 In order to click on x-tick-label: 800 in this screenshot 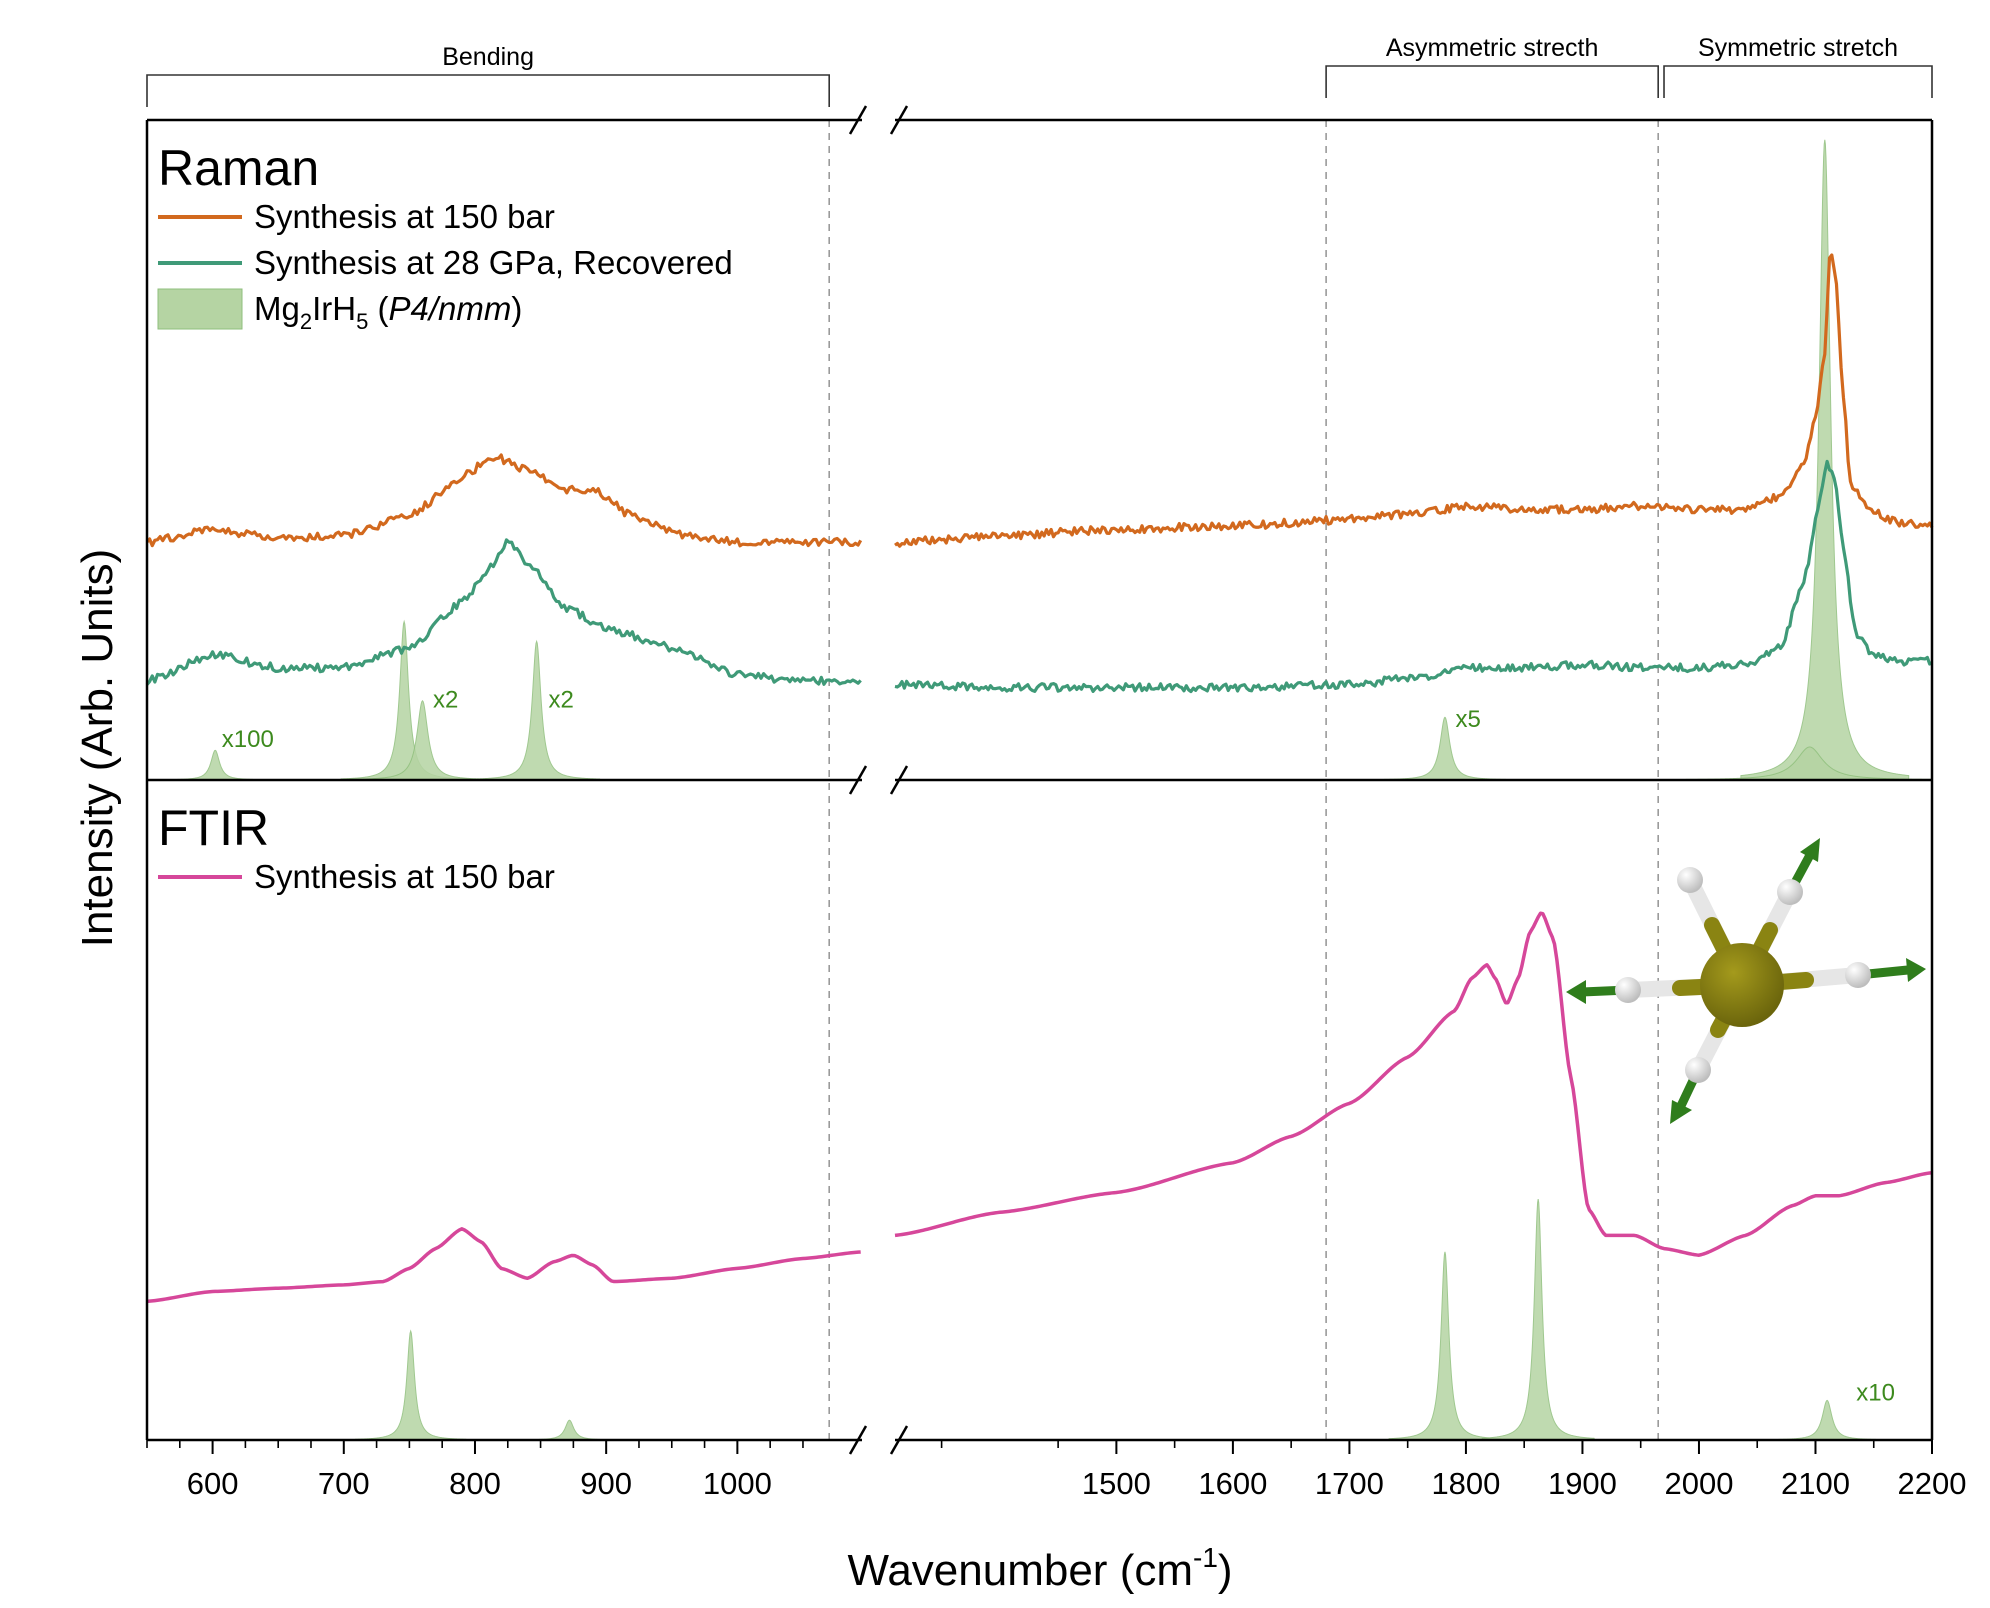, I will do `click(475, 1483)`.